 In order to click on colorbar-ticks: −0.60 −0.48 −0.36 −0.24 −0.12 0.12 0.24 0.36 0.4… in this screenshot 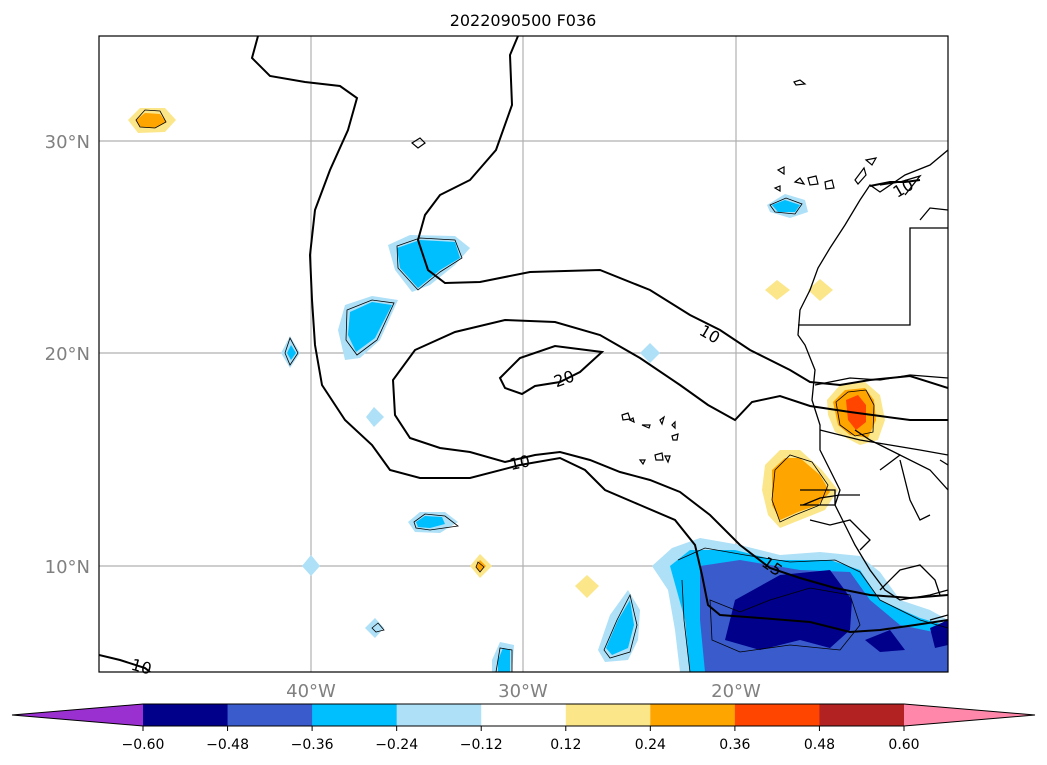, I will do `click(521, 739)`.